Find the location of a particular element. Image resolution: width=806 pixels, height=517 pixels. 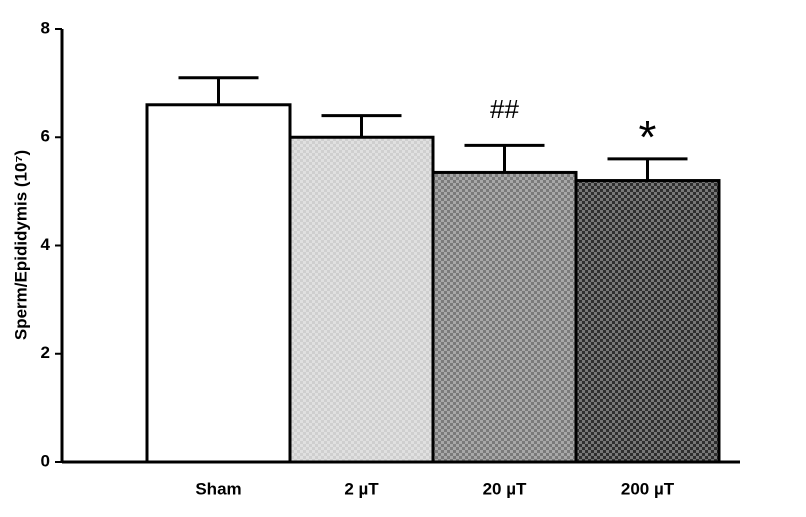

x-tick-label: 2 µT is located at coordinates (361, 488).